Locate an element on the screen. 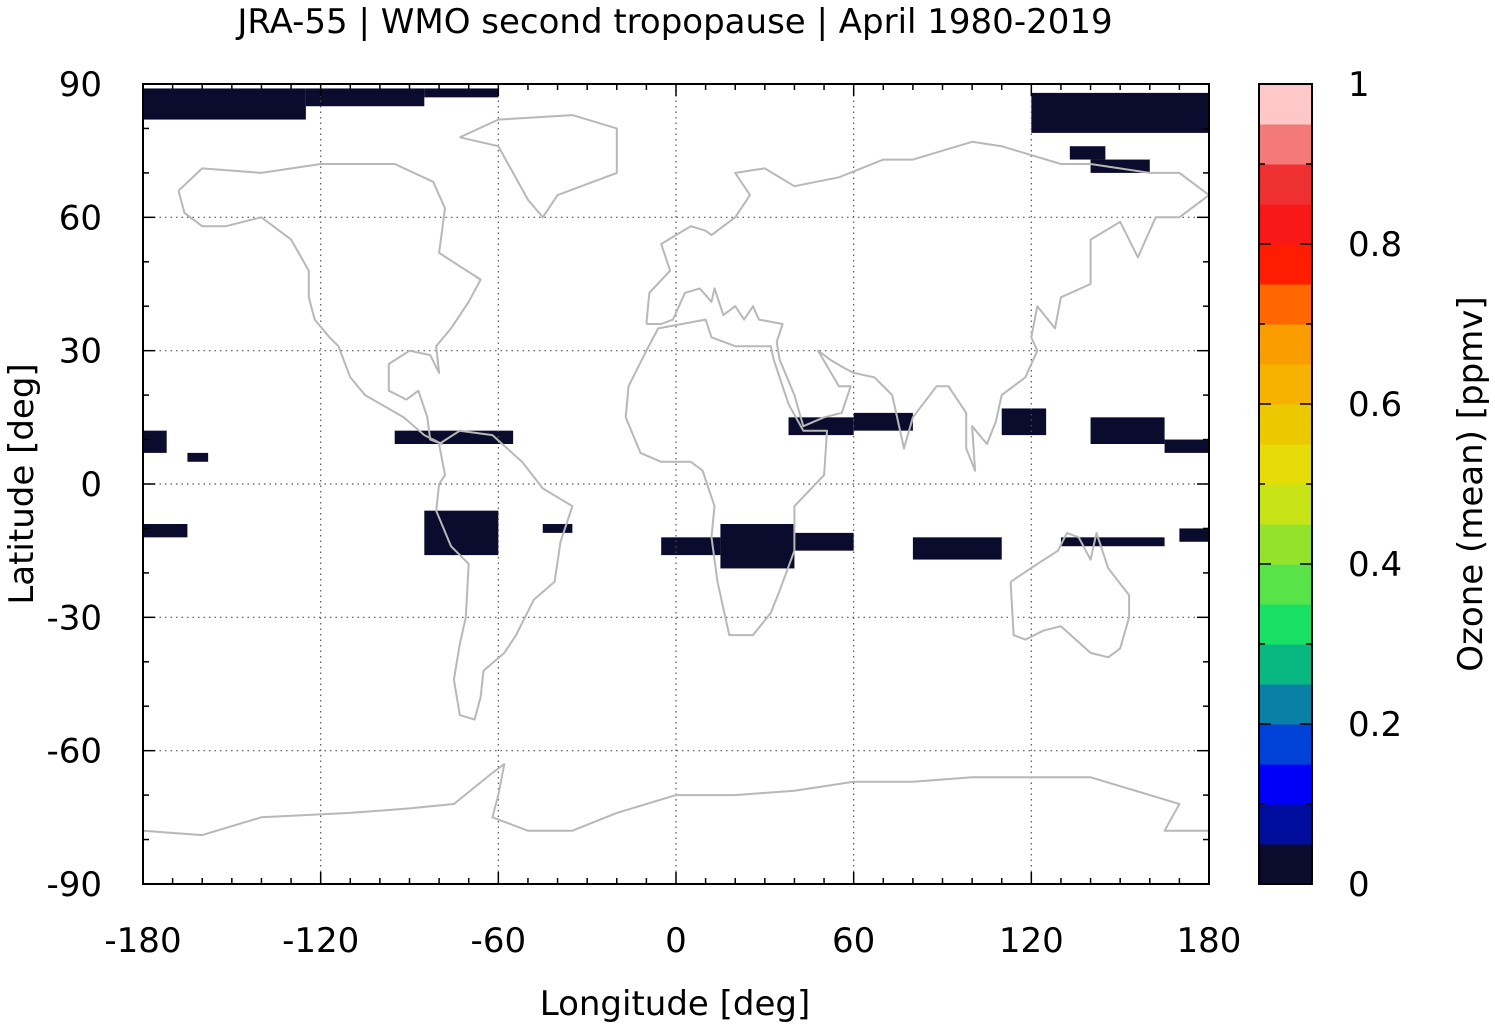 Image resolution: width=1495 pixels, height=1029 pixels. coastline-africa is located at coordinates (726, 477).